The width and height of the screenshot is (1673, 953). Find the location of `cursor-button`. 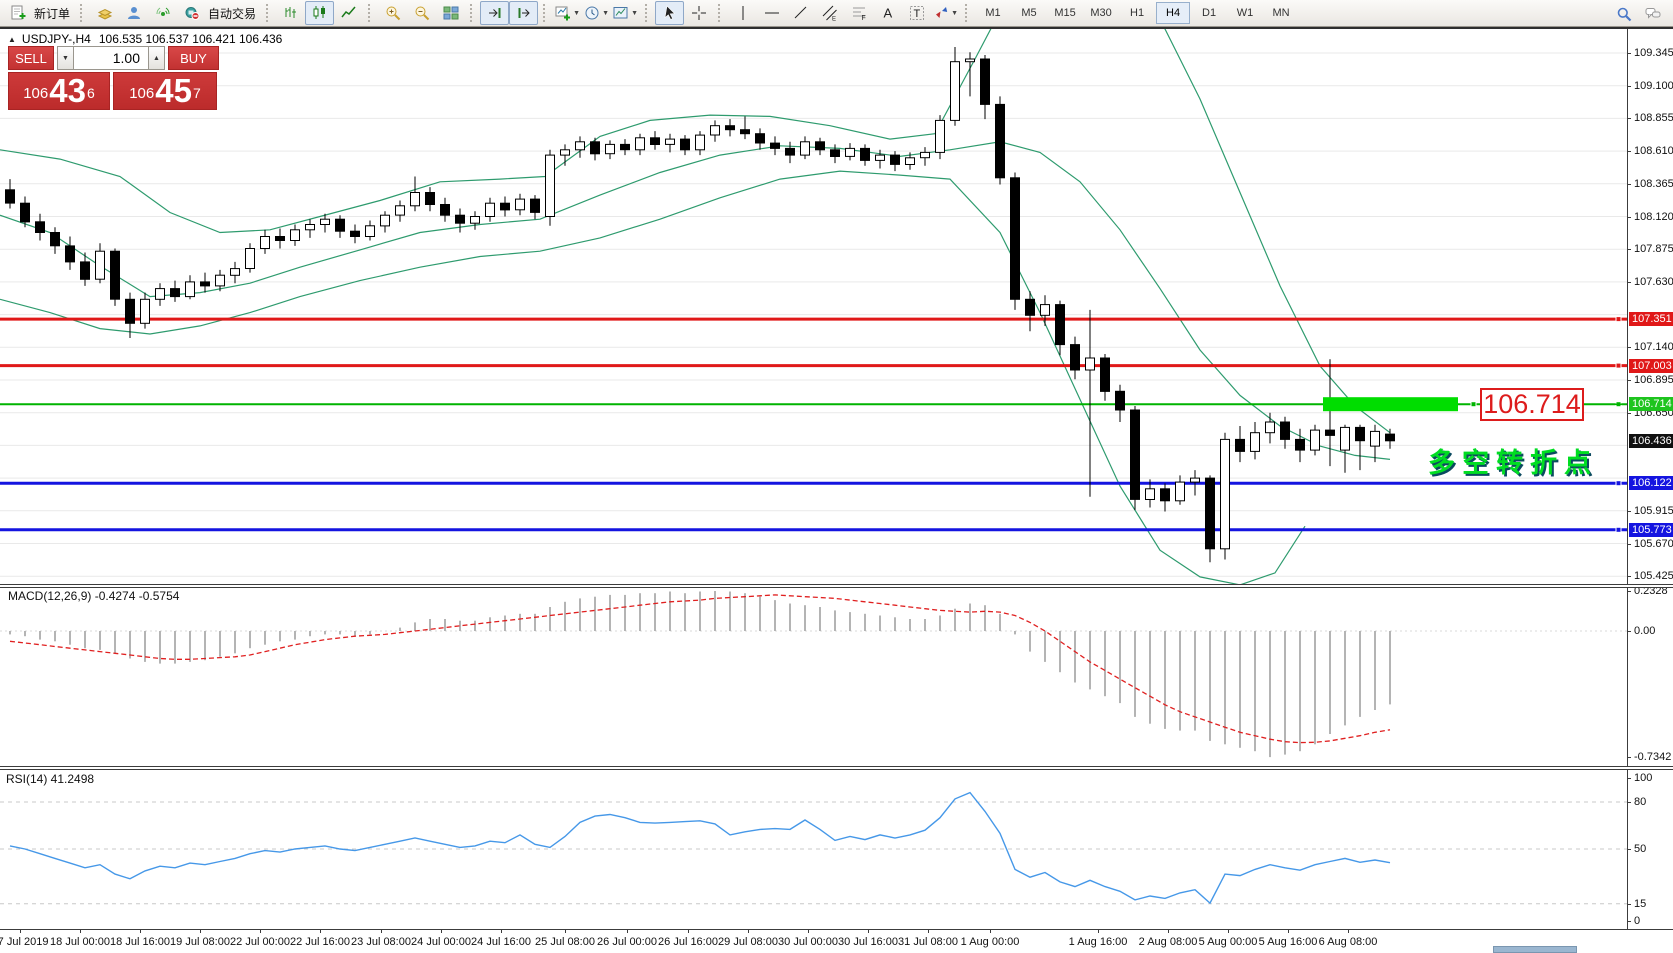

cursor-button is located at coordinates (670, 13).